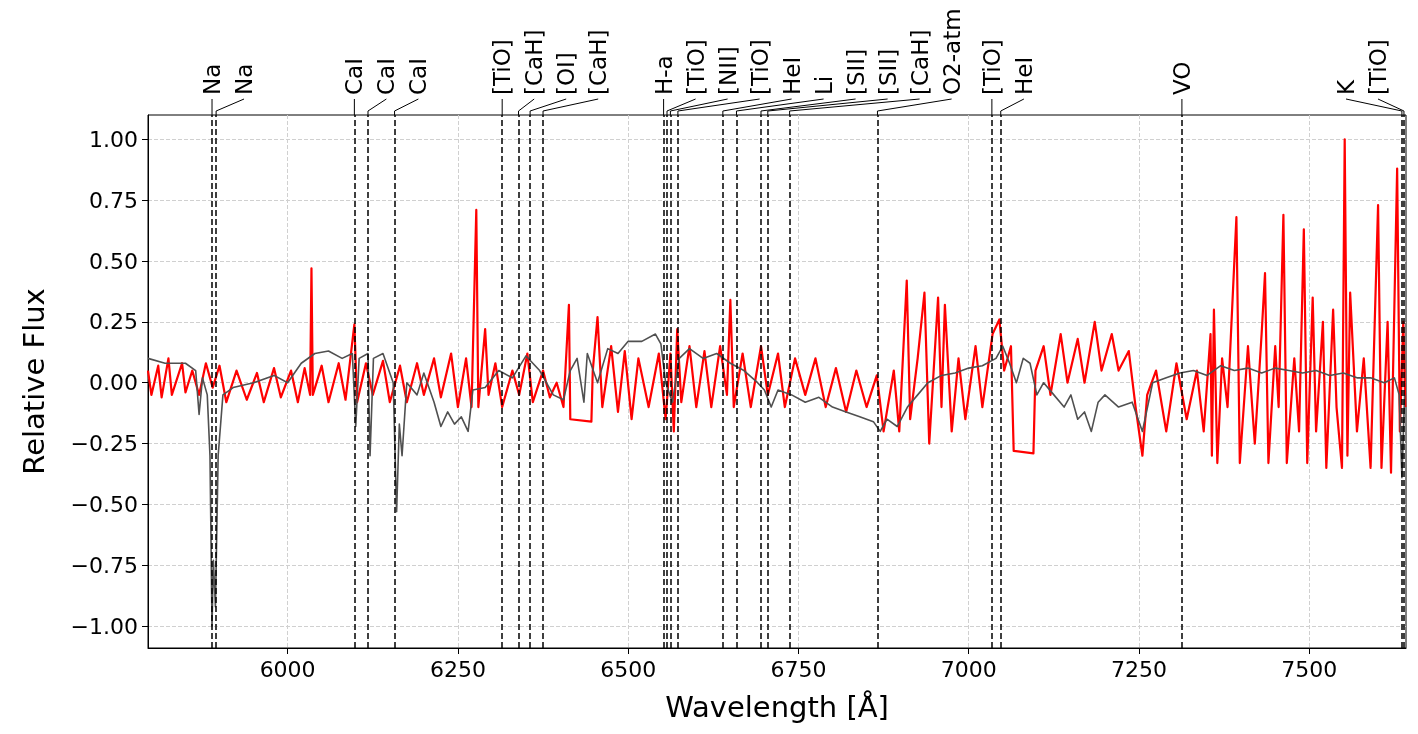 The height and width of the screenshot is (734, 1418). Describe the element at coordinates (104, 504) in the screenshot. I see `y-tick-label: −0.50` at that location.